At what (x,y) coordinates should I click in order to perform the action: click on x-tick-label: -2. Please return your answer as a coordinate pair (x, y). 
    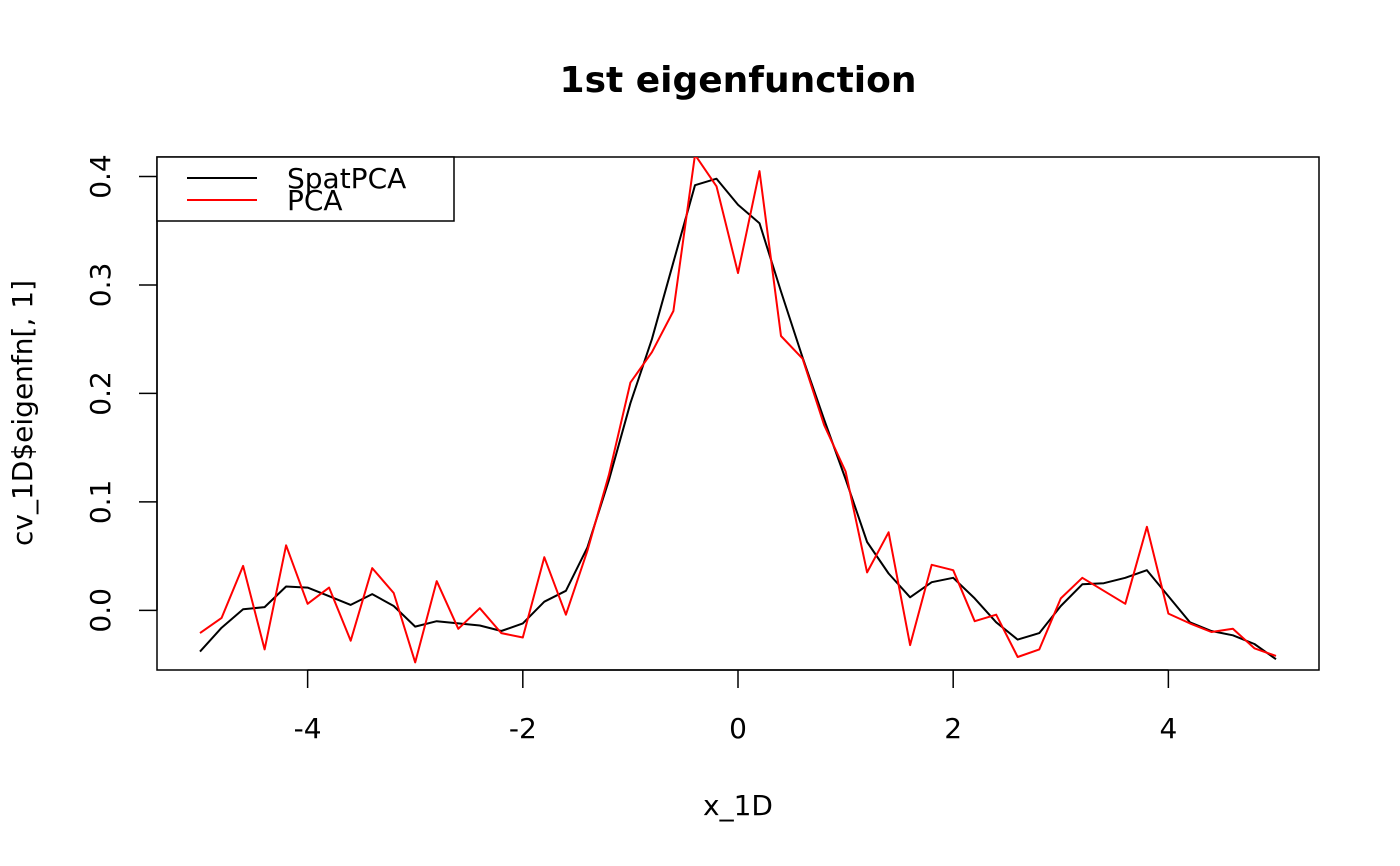
    Looking at the image, I should click on (523, 728).